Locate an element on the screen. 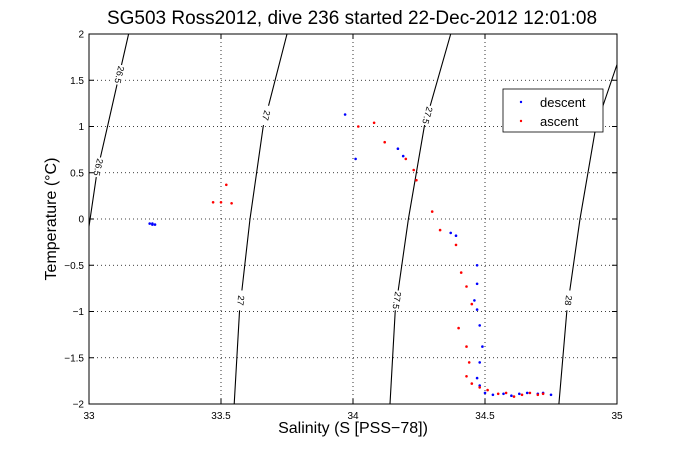  contour-label: 27 is located at coordinates (240, 300).